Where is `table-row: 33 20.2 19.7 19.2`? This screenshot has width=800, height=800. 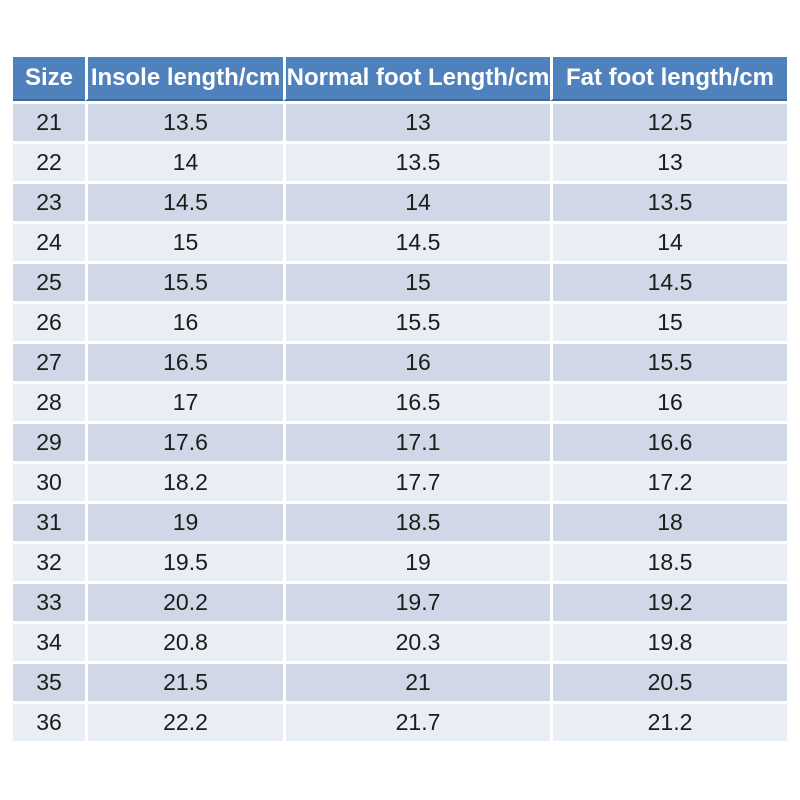
table-row: 33 20.2 19.7 19.2 is located at coordinates (400, 604).